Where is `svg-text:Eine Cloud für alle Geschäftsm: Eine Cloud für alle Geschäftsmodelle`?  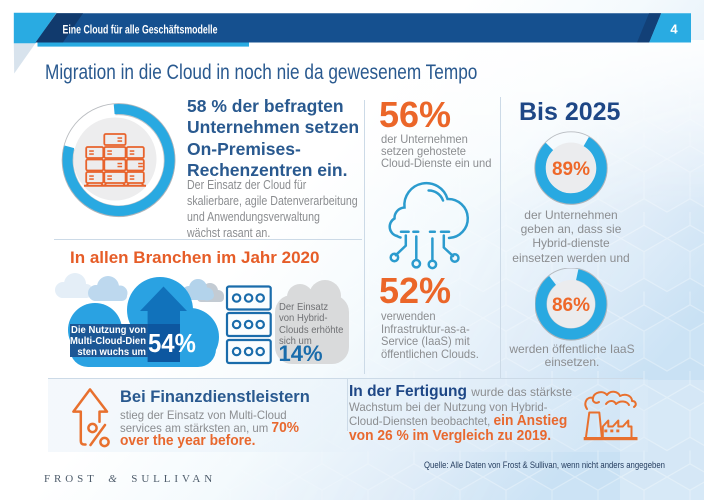 svg-text:Eine Cloud für alle Geschäftsm: Eine Cloud für alle Geschäftsmodelle is located at coordinates (140, 31).